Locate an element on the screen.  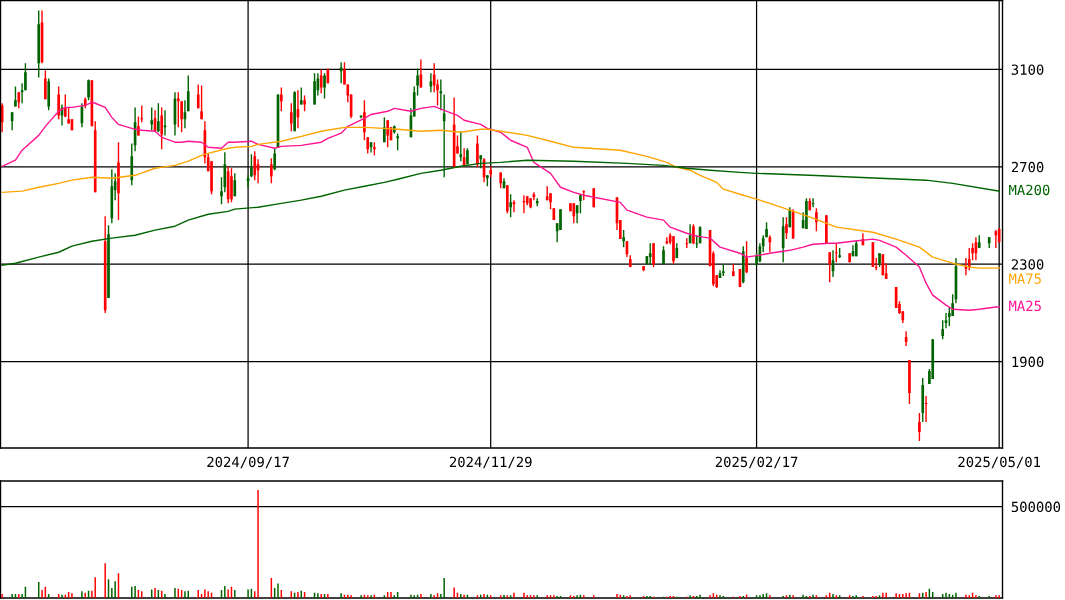
y-tick-label: 3100 is located at coordinates (1027, 69).